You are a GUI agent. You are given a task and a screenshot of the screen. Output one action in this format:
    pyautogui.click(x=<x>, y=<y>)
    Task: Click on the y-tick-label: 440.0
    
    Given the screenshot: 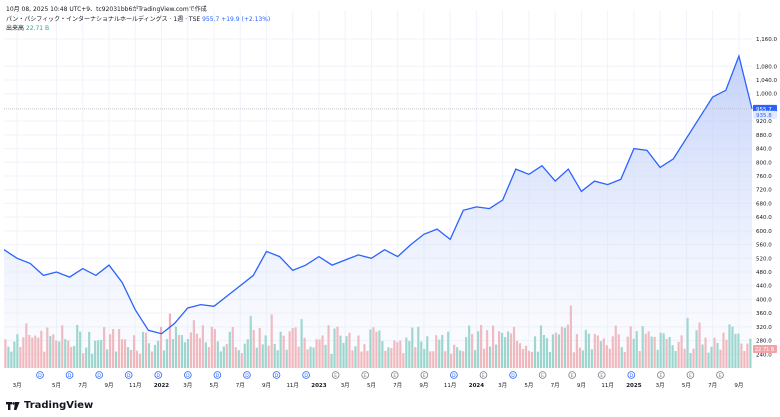 What is the action you would take?
    pyautogui.click(x=764, y=287)
    